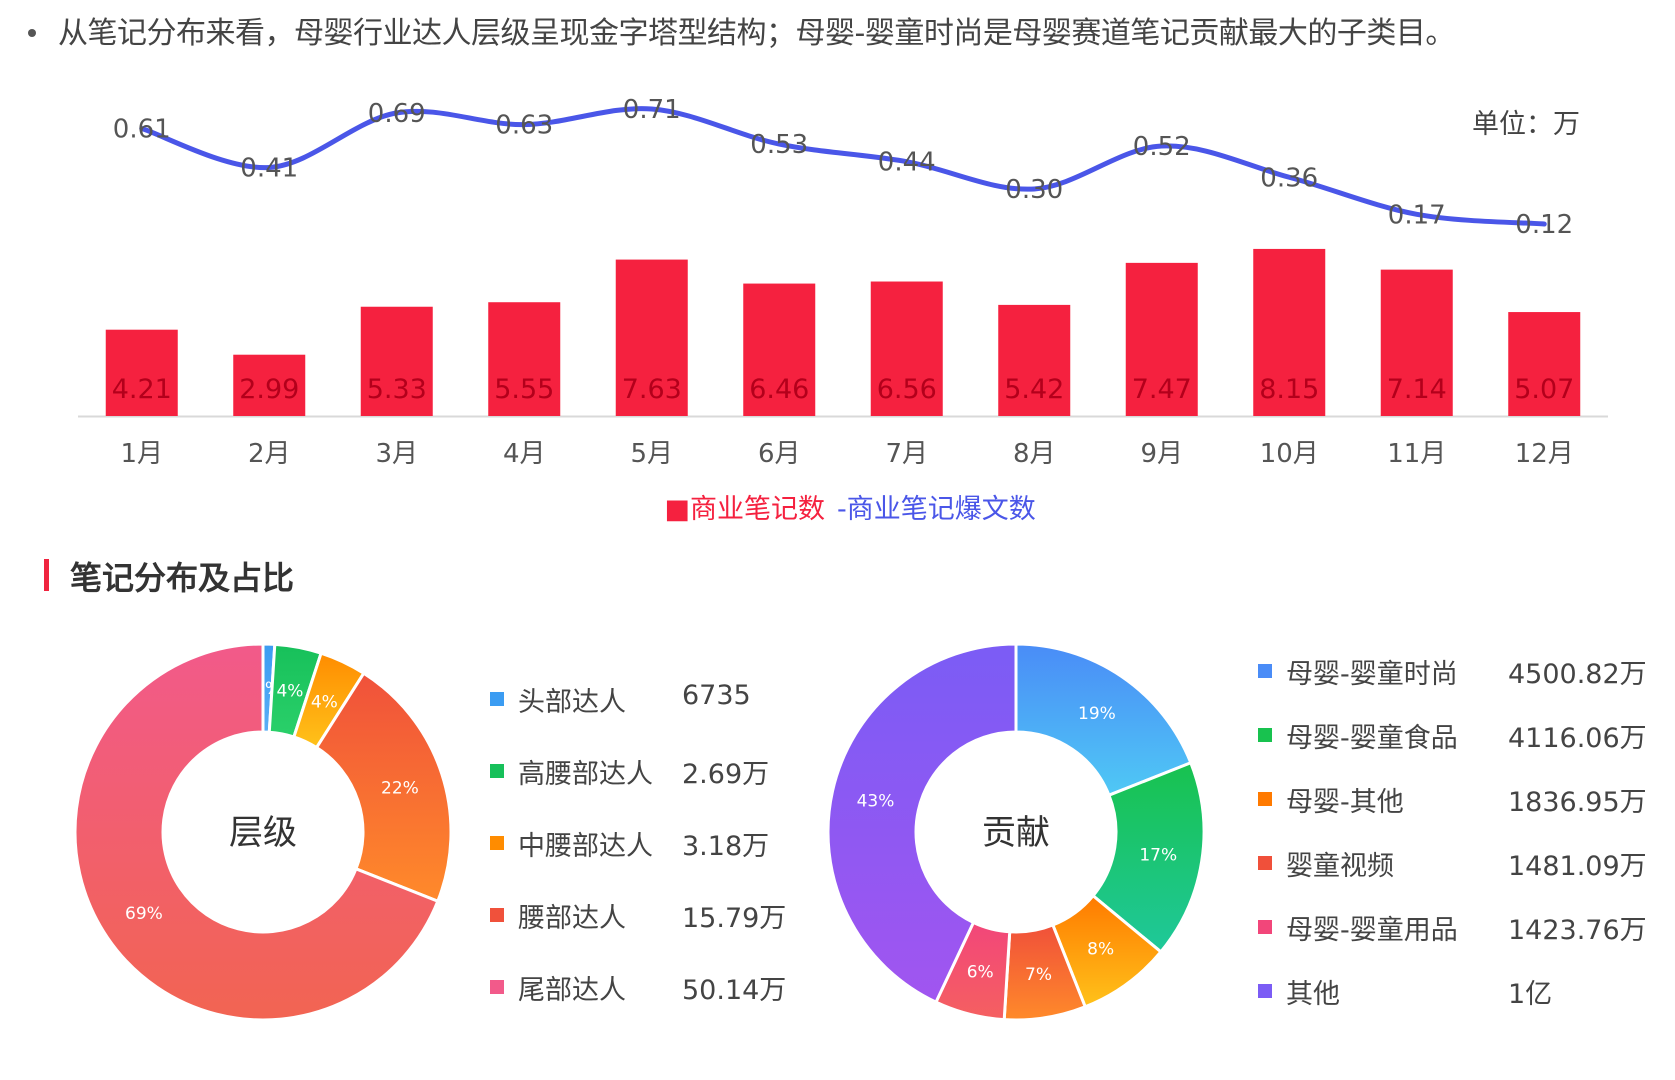  I want to click on line-point-label-6: 0.53, so click(779, 145).